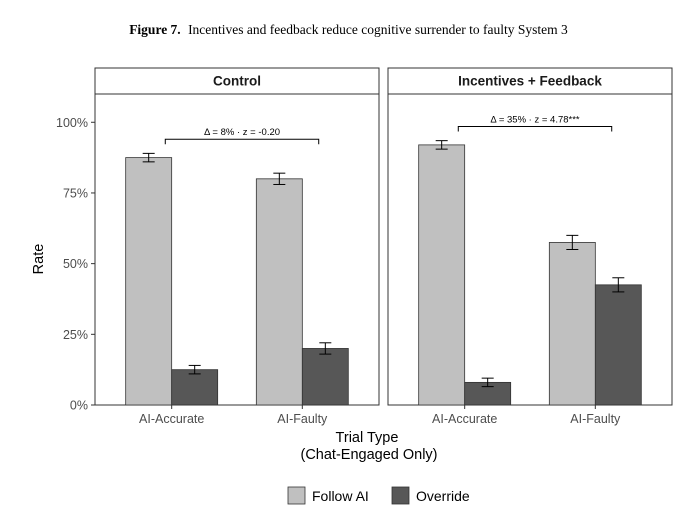 This screenshot has width=697, height=519. I want to click on legend-label: Override, so click(443, 496).